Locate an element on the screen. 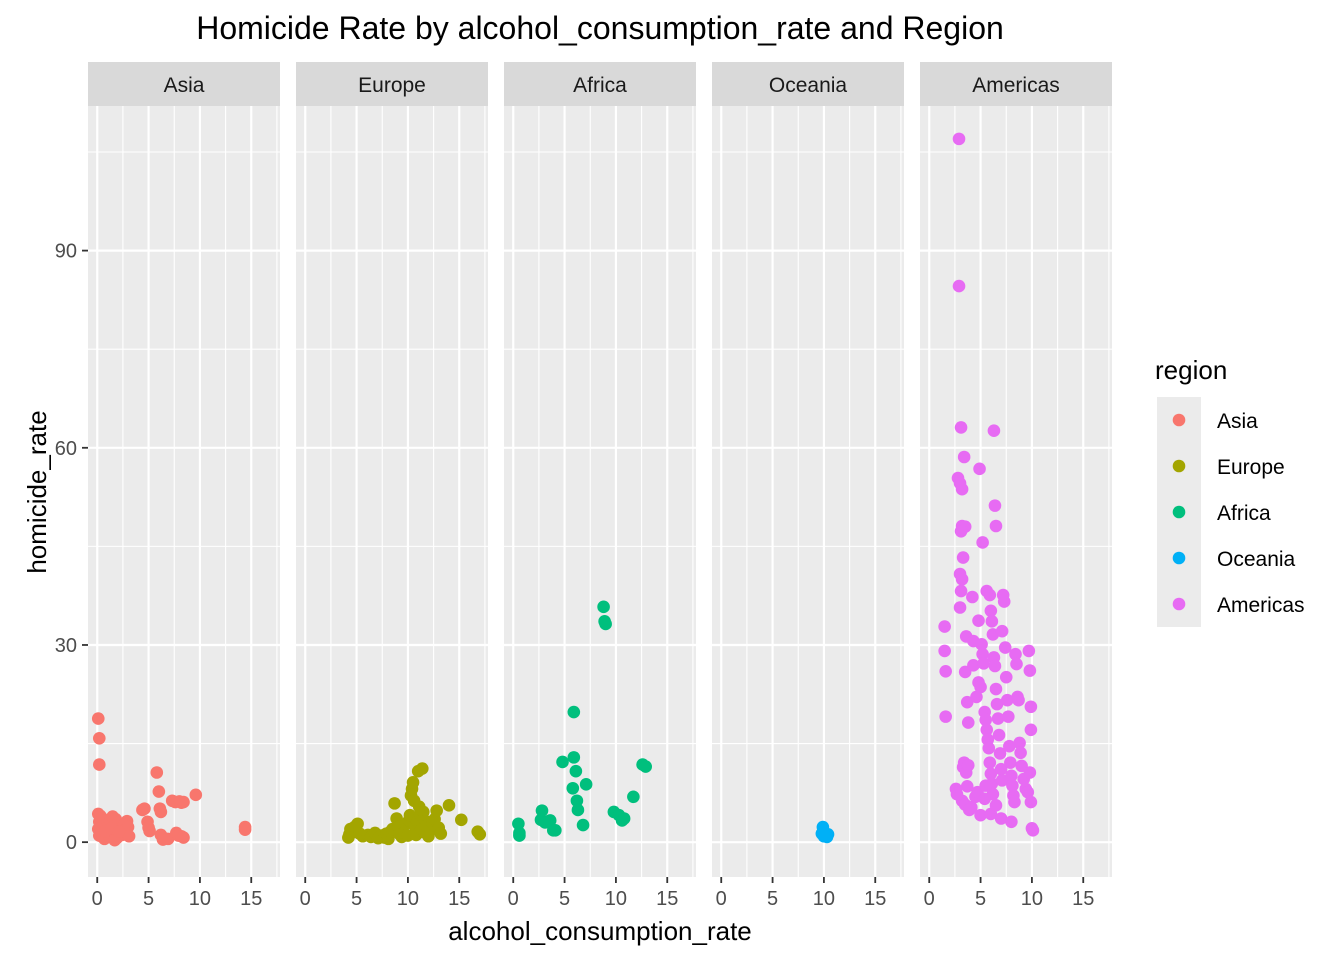 Image resolution: width=1344 pixels, height=960 pixels. legend-item-americas: Americas is located at coordinates (1231, 604).